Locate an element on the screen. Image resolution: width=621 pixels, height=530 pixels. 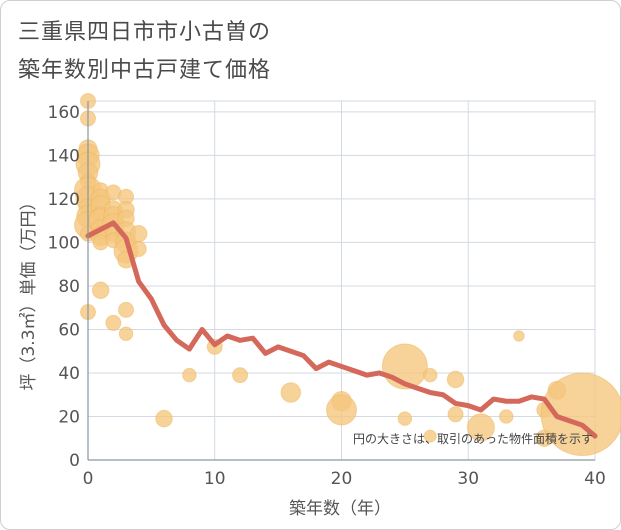
x-axis-label: 築年数（年） is located at coordinates (340, 509).